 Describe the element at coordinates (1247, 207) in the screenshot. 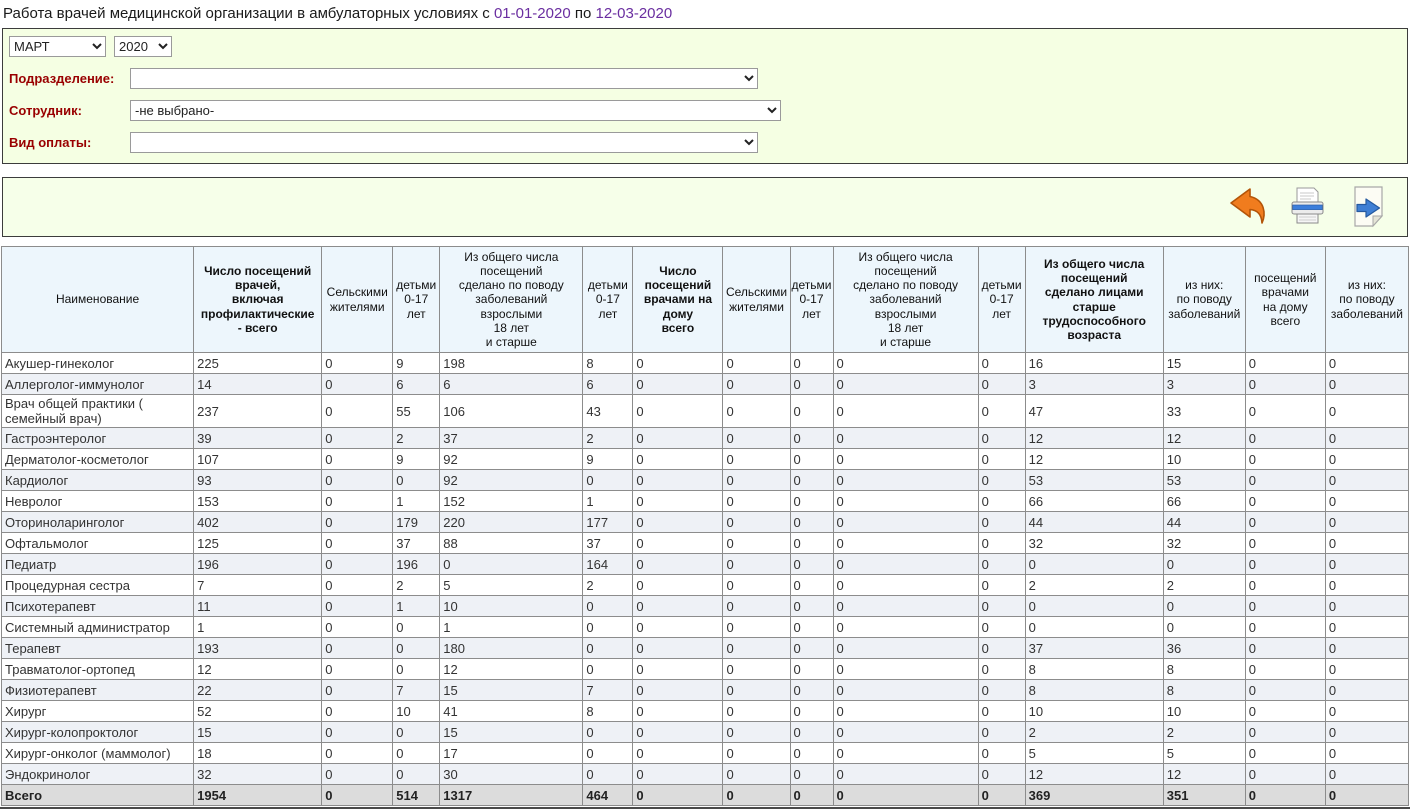

I see `back-button` at that location.